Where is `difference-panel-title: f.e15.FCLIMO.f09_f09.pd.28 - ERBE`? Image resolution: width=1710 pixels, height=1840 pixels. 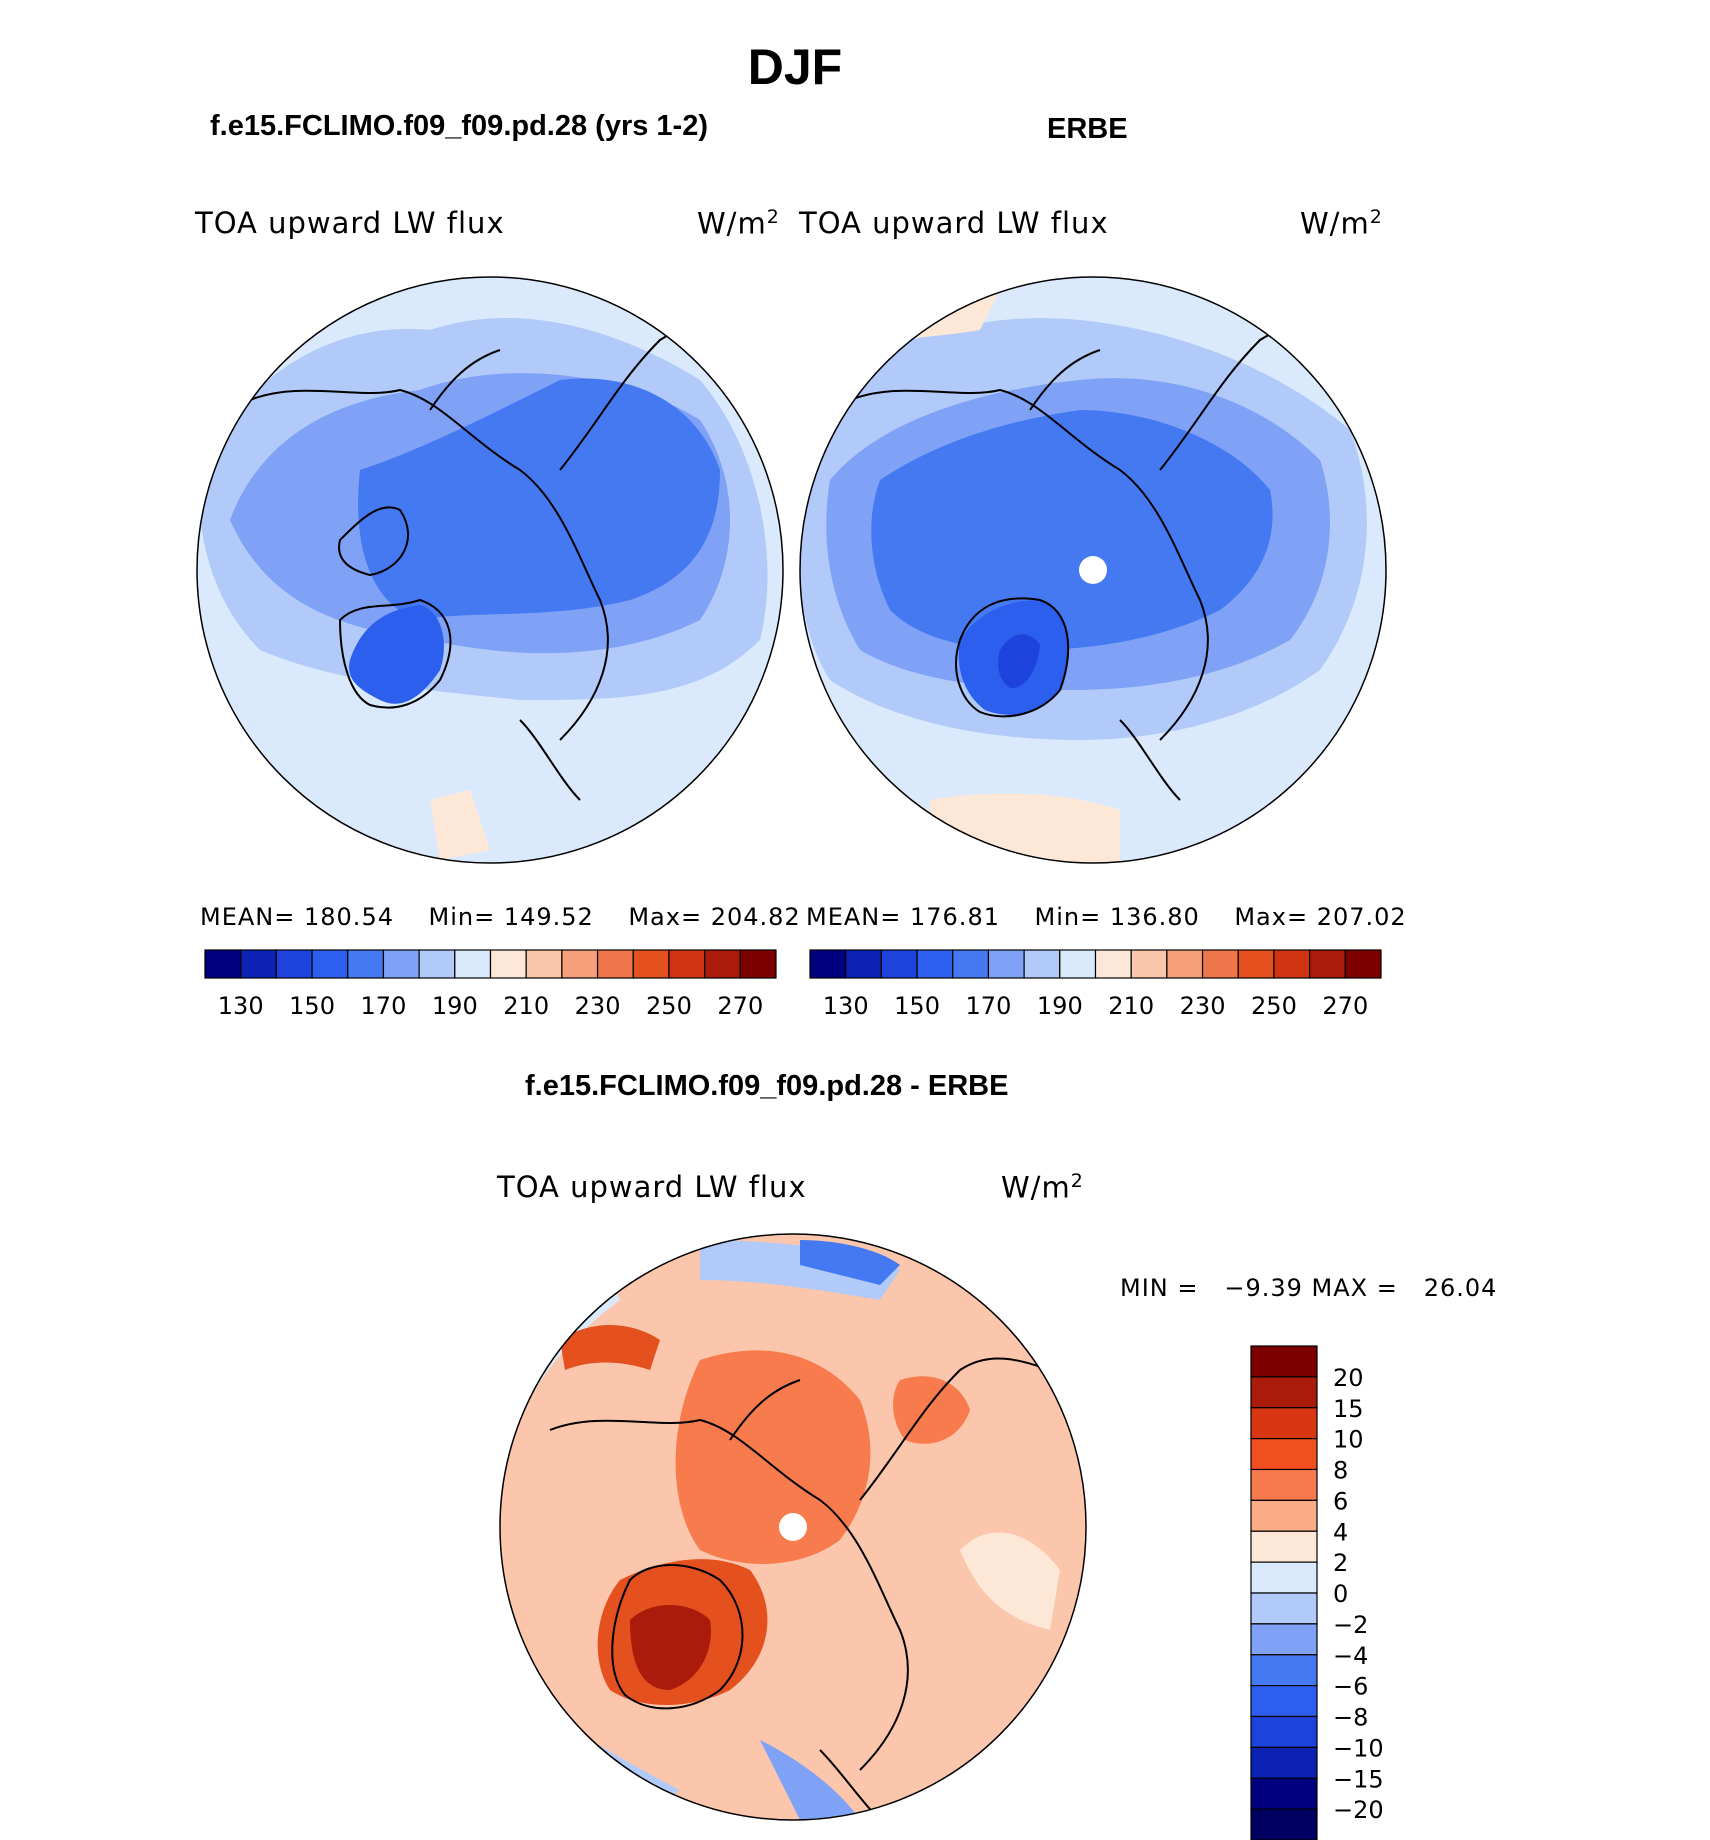
difference-panel-title: f.e15.FCLIMO.f09_f09.pd.28 - ERBE is located at coordinates (767, 1086).